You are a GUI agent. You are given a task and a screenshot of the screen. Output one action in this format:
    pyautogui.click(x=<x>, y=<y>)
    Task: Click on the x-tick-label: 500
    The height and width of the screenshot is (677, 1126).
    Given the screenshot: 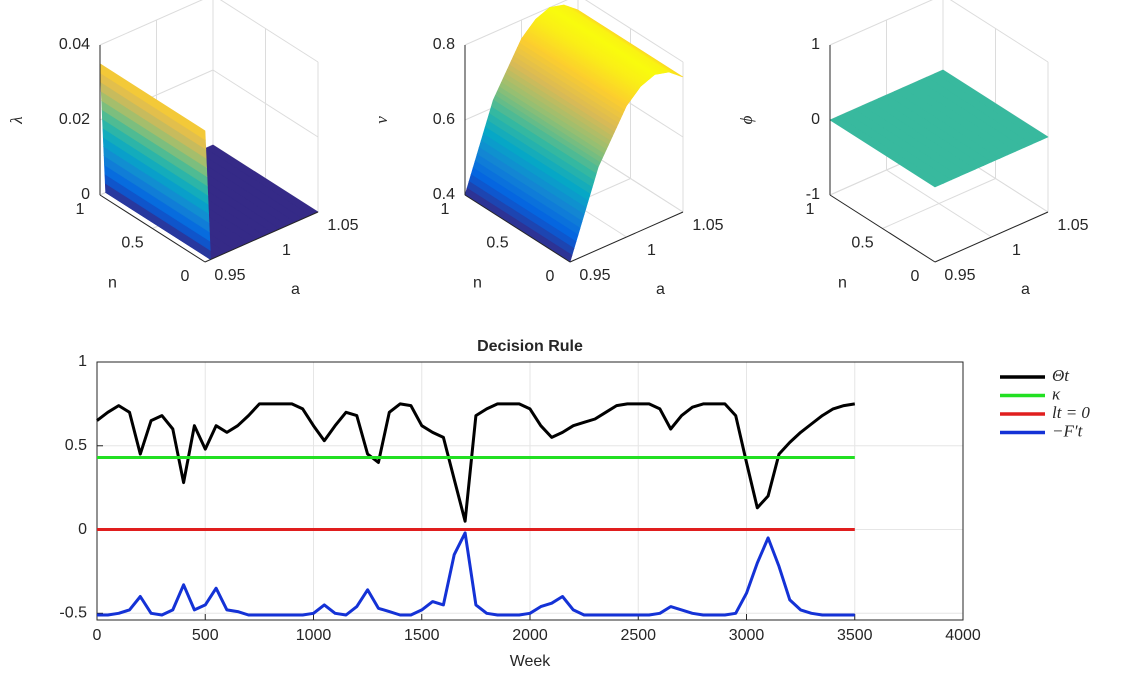 What is the action you would take?
    pyautogui.click(x=205, y=635)
    